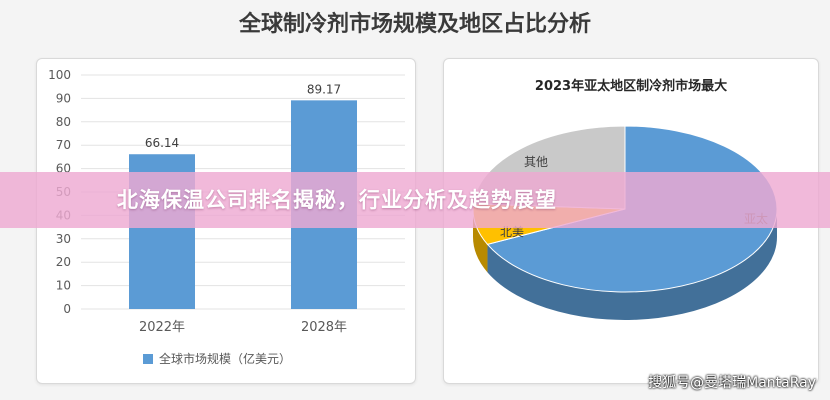 The height and width of the screenshot is (400, 830). What do you see at coordinates (63, 286) in the screenshot?
I see `y-tick-label: 10` at bounding box center [63, 286].